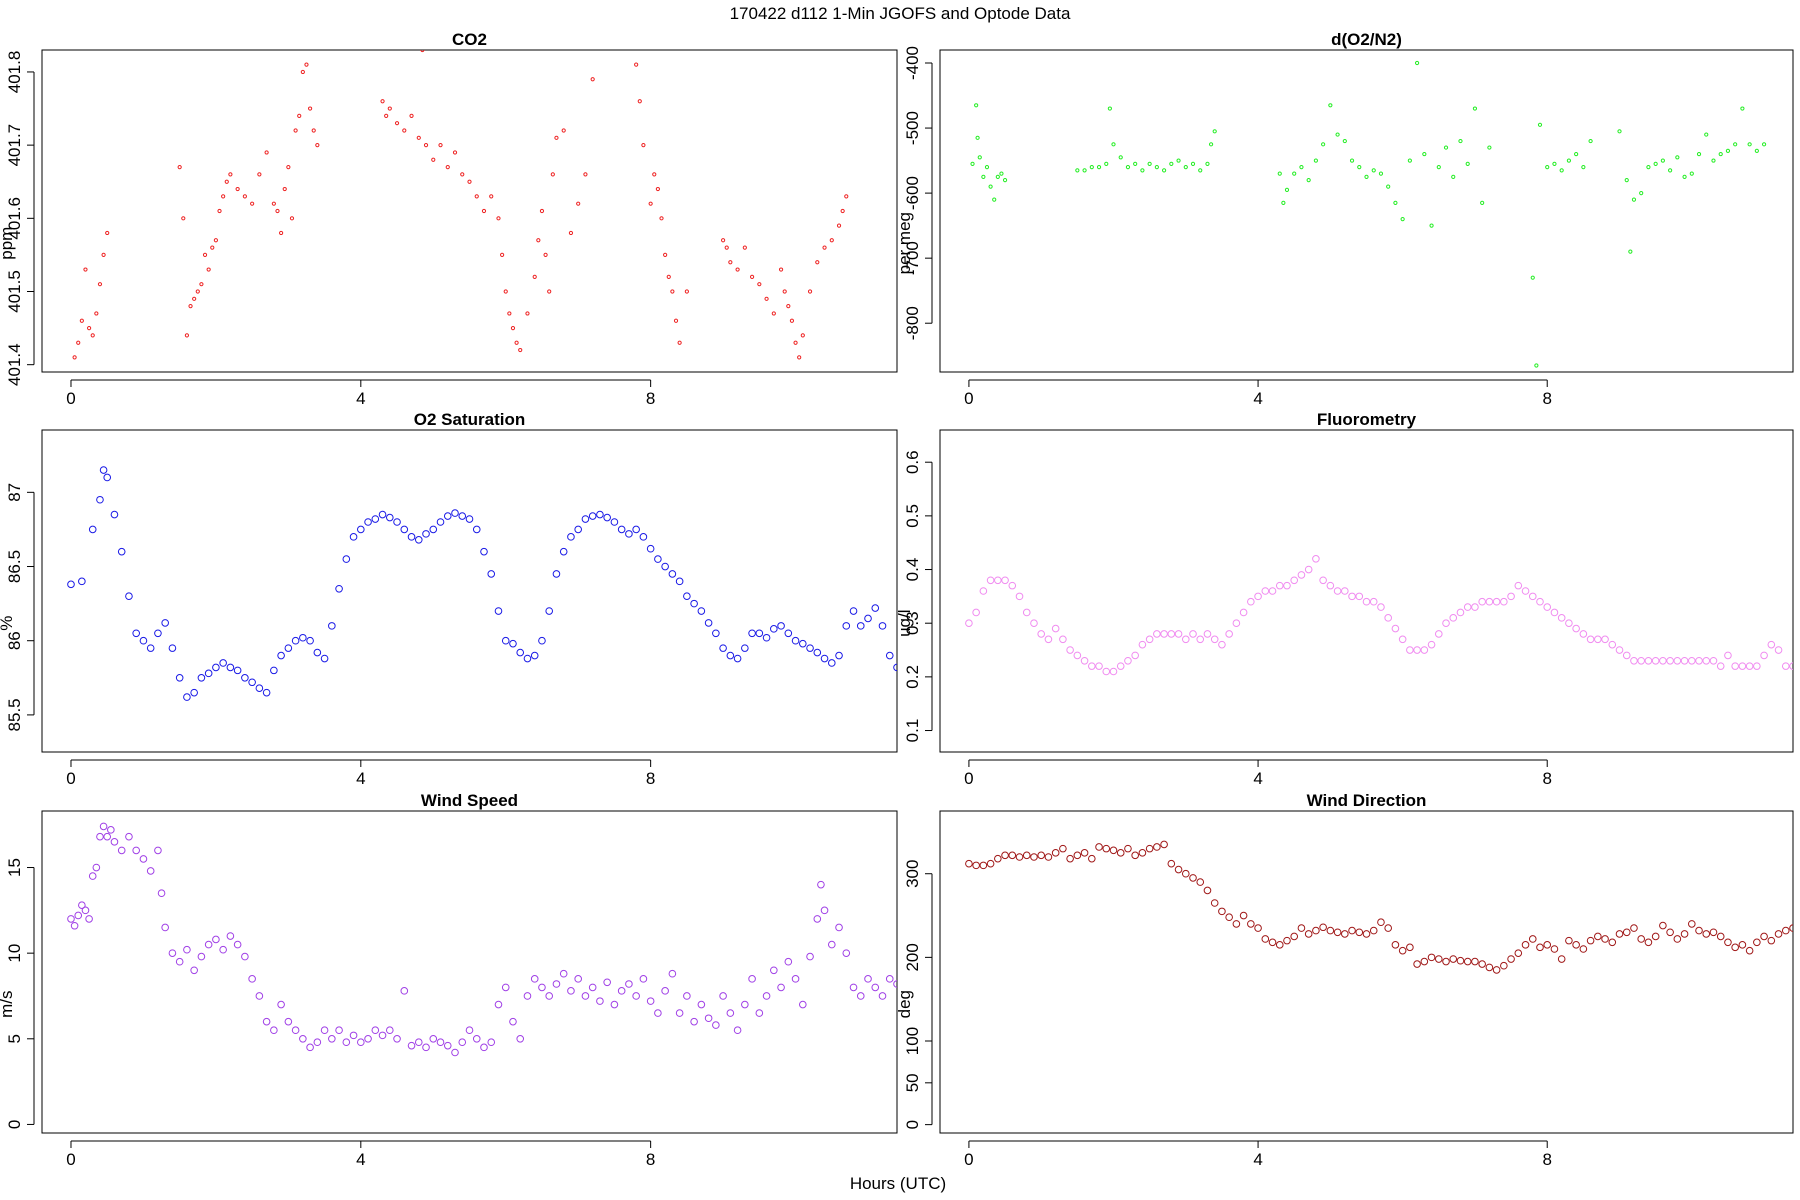 This screenshot has width=1800, height=1200. Describe the element at coordinates (1257, 1159) in the screenshot. I see `x-tick-label: 4` at that location.